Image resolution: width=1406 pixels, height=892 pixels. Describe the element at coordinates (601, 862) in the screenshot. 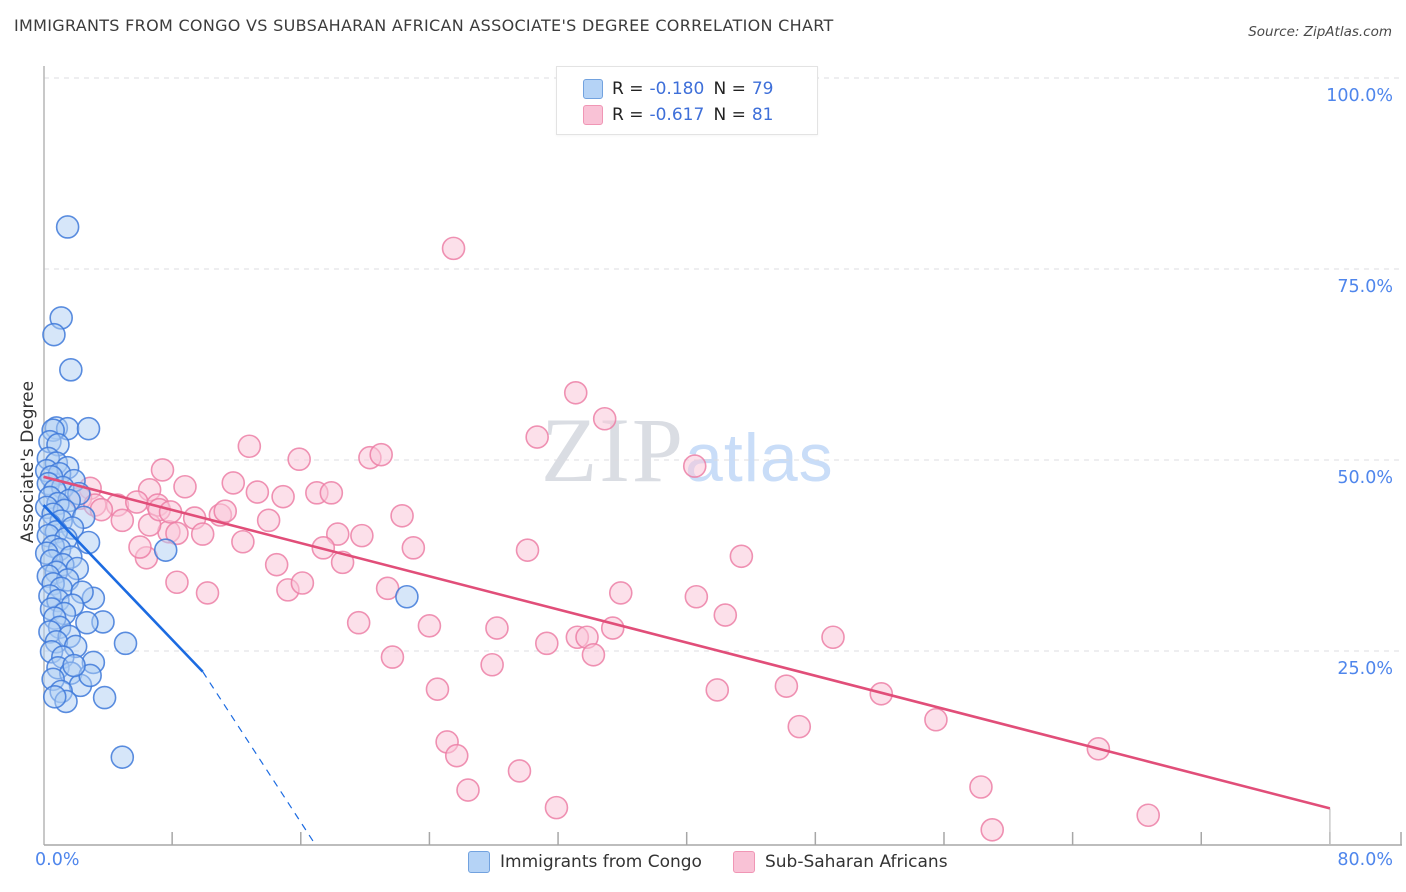

I see `bottom-legend-label: Immigrants from Congo` at that location.